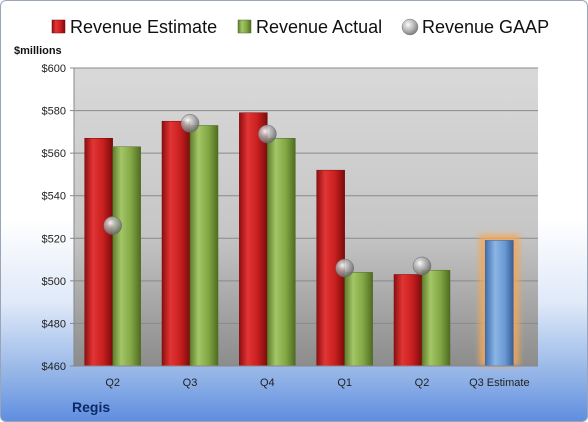 This screenshot has width=588, height=422. I want to click on y-tick-label: $460, so click(54, 367).